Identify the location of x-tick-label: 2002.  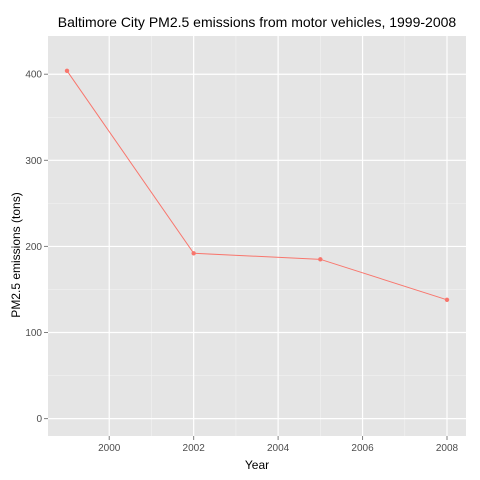
(194, 448).